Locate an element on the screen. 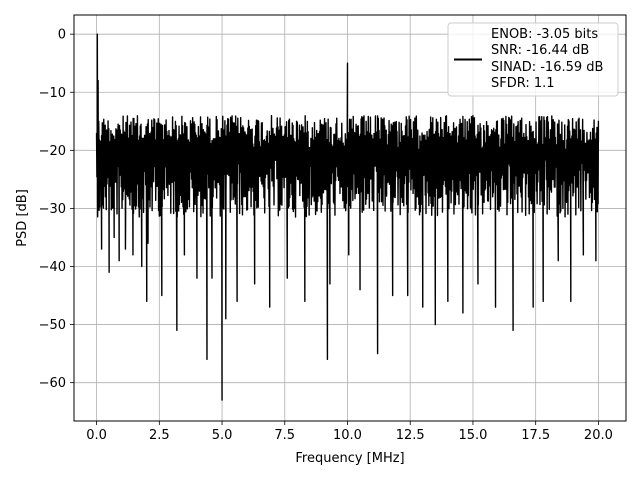 Image resolution: width=640 pixels, height=480 pixels. x-tick-label: 5.0 is located at coordinates (222, 435).